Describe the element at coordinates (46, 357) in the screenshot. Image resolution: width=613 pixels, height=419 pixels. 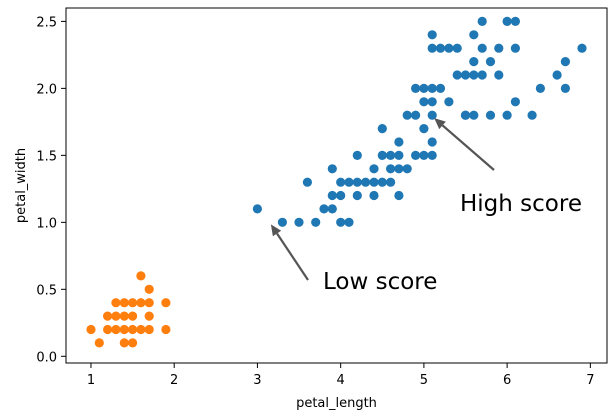
I see `y-tick-label: 0.0` at that location.